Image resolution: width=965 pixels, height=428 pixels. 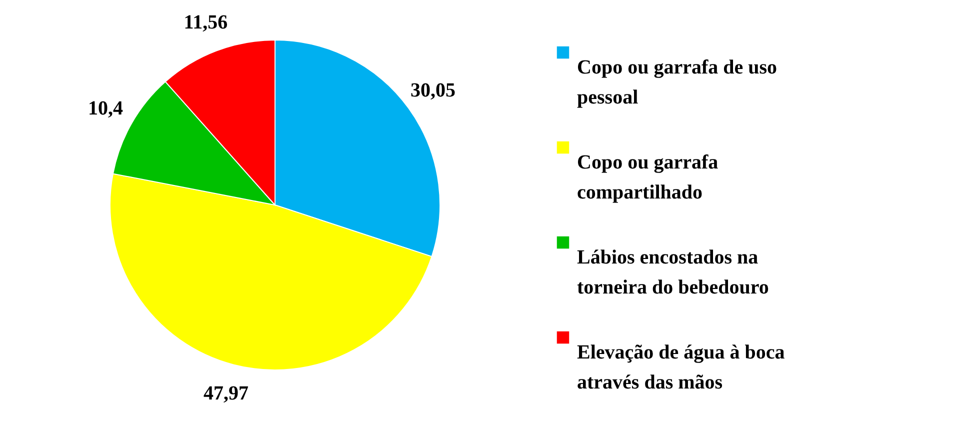 What do you see at coordinates (225, 393) in the screenshot?
I see `data-label: 47,97` at bounding box center [225, 393].